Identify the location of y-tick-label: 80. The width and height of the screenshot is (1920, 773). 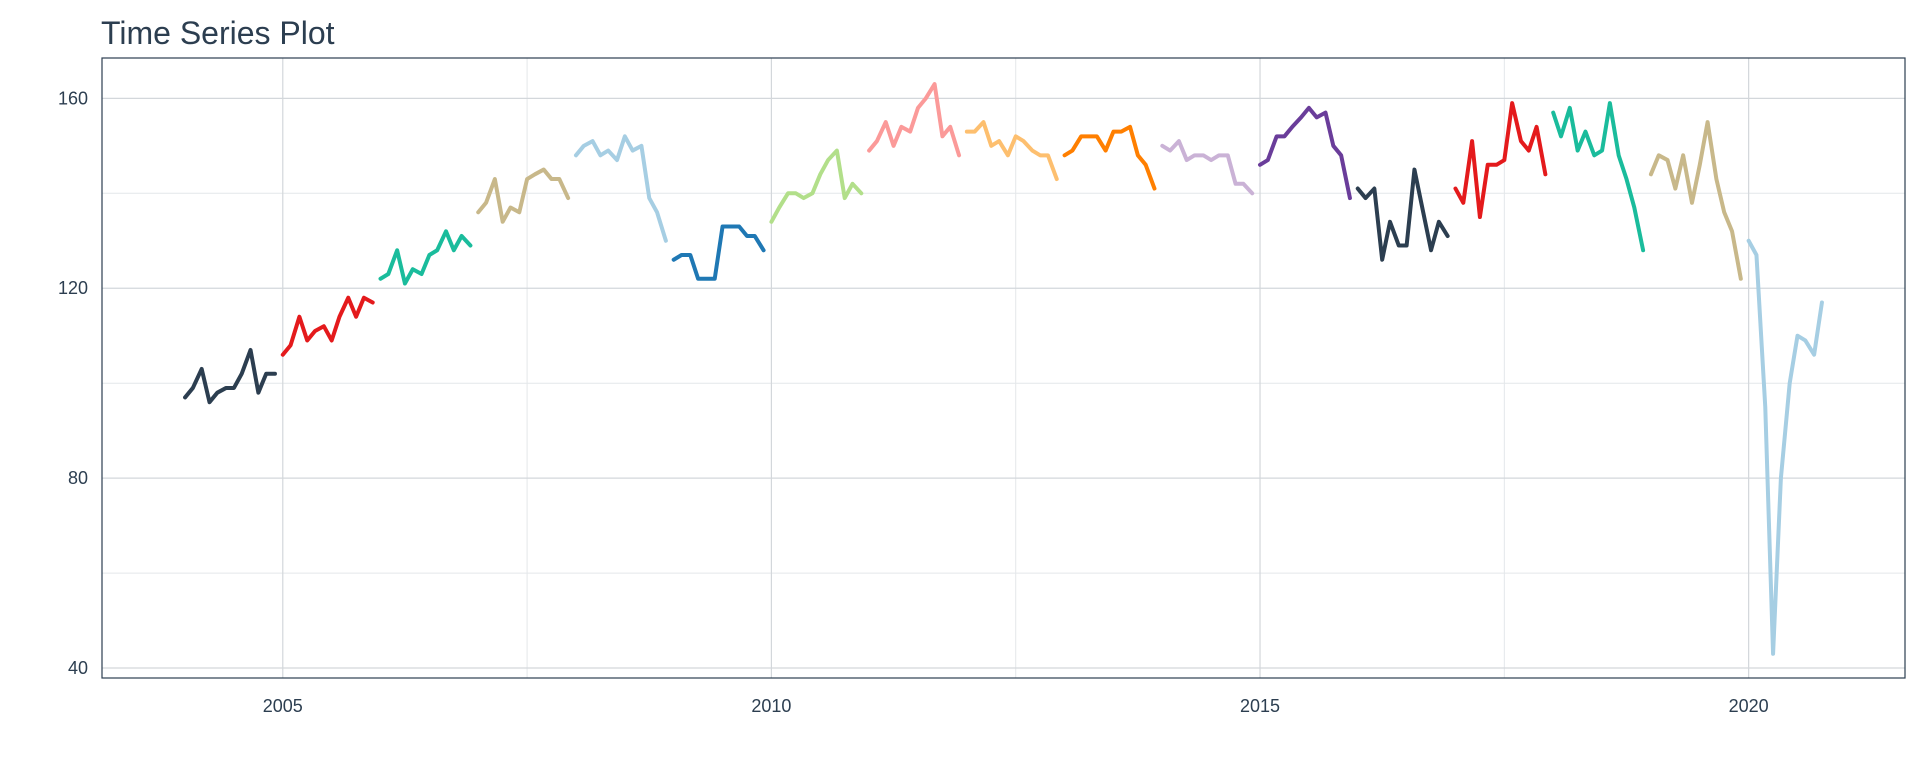
(78, 478).